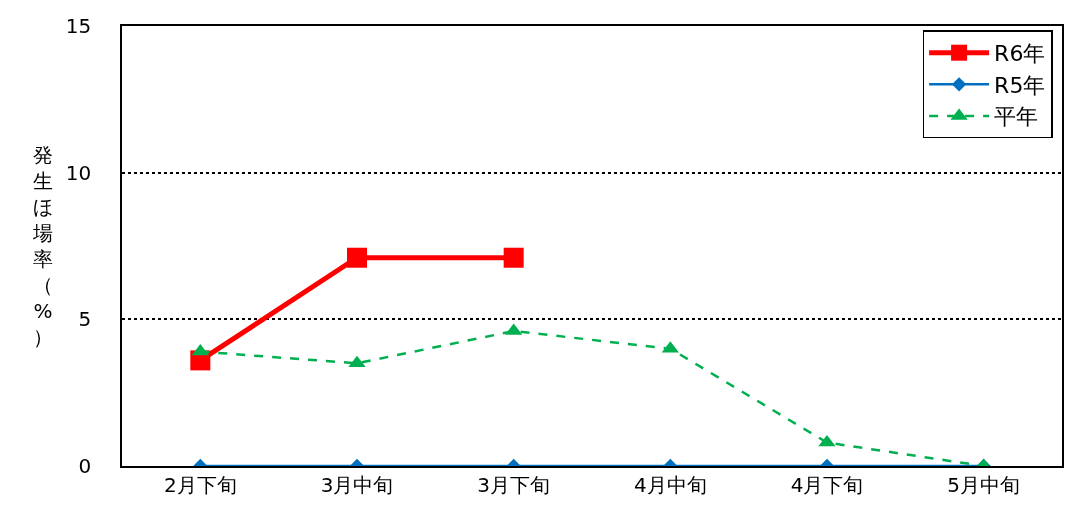  I want to click on x-tick-label: 3月中旬, so click(357, 484).